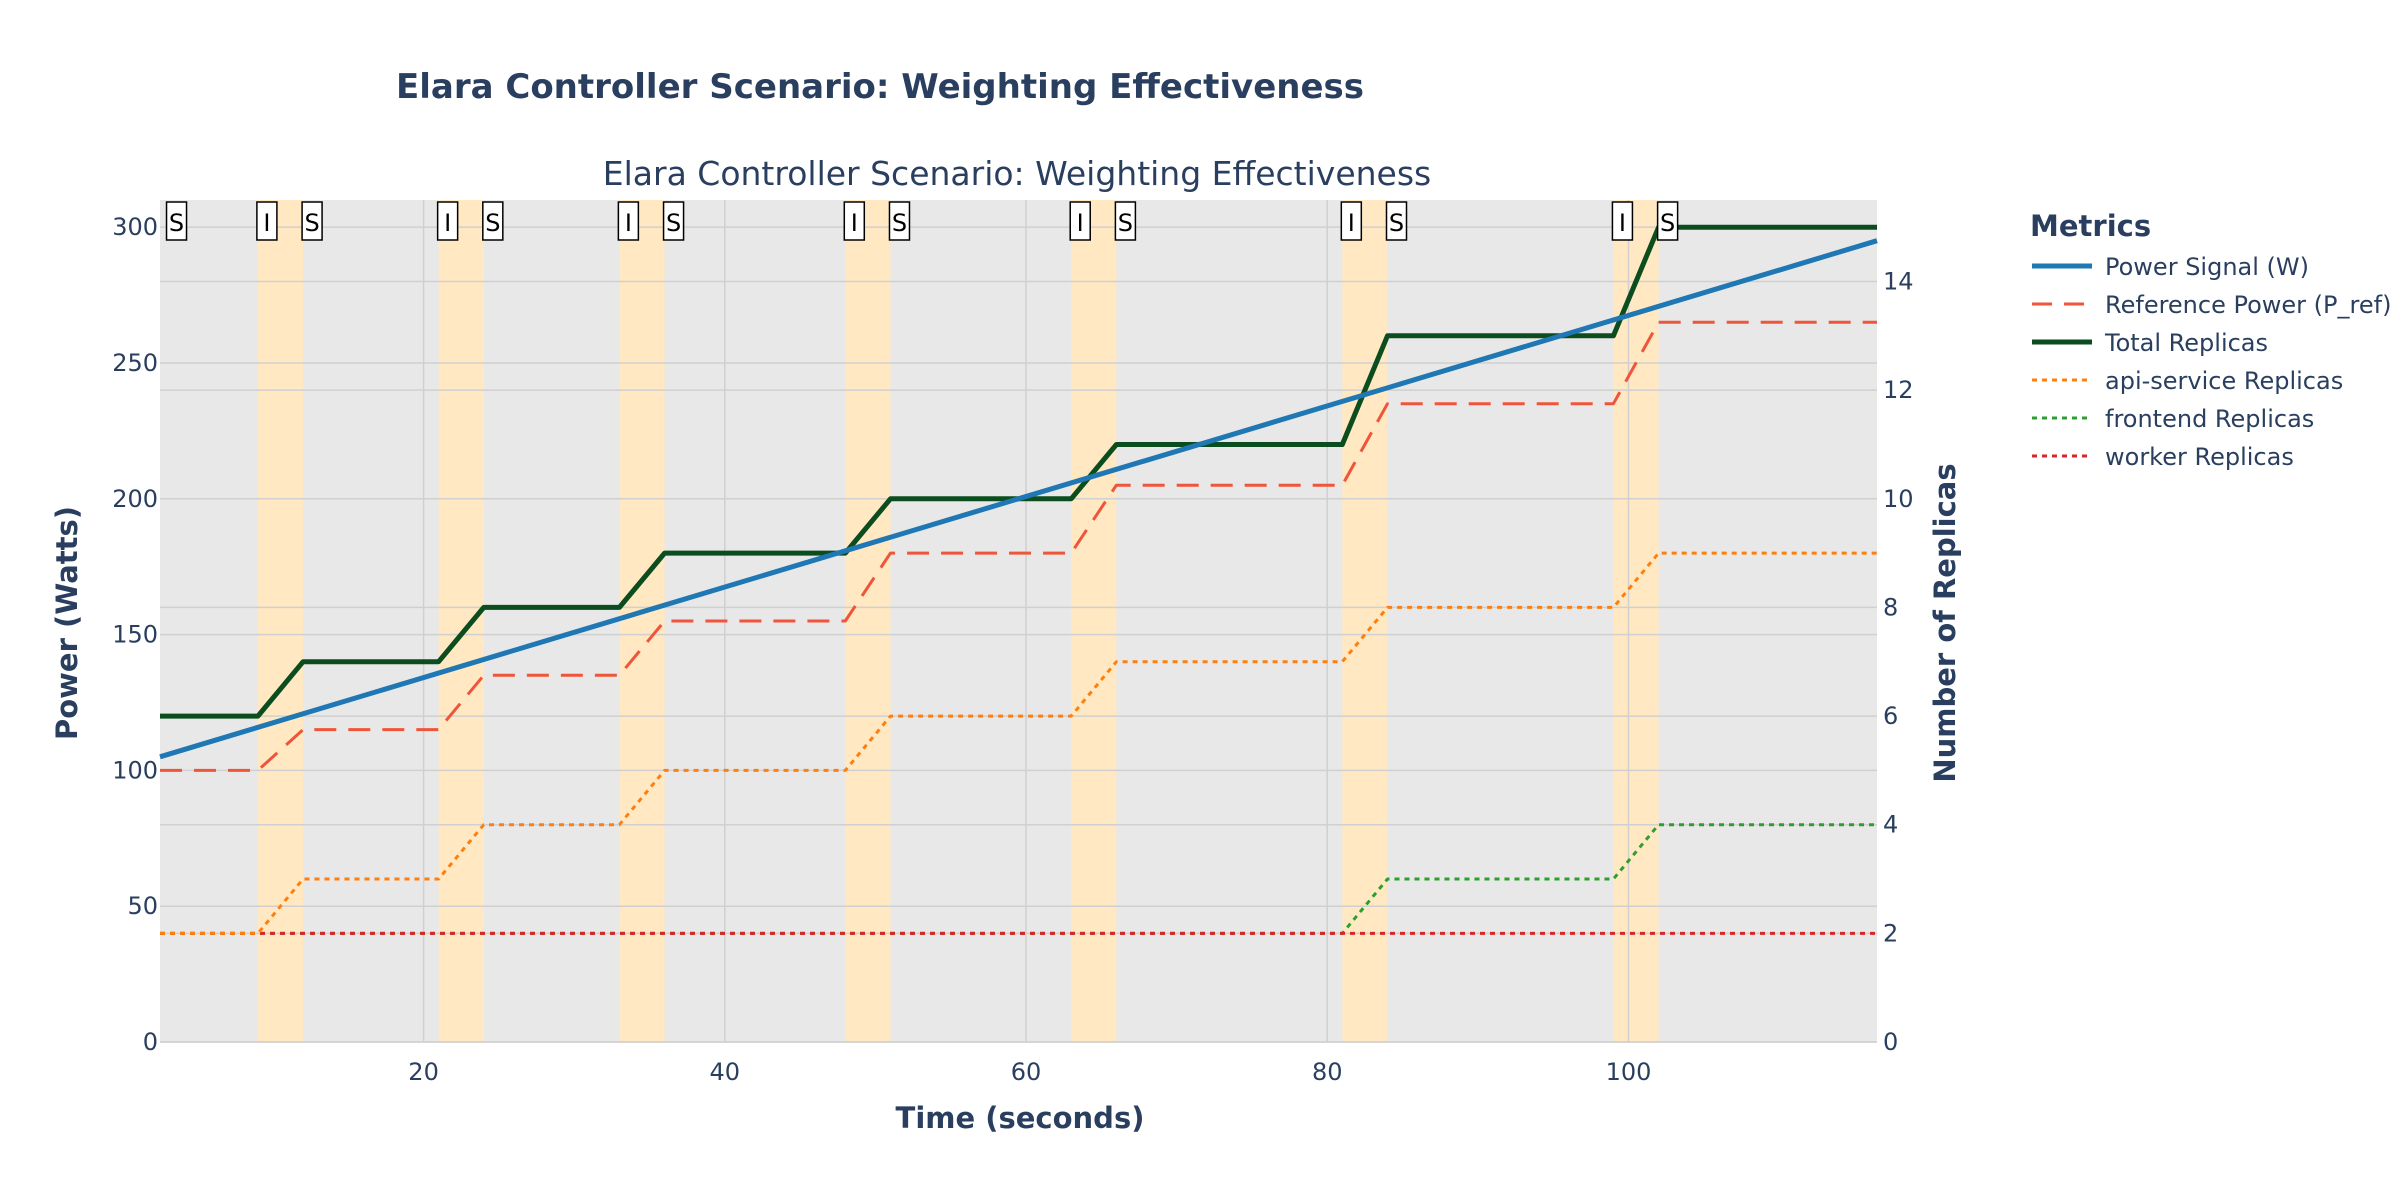 The width and height of the screenshot is (2400, 1200). I want to click on right-y-tick-label: 4, so click(1890, 825).